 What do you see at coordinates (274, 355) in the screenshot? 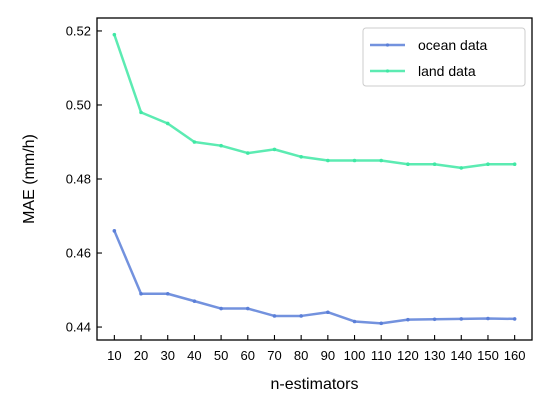
I see `x-tick-label: 70` at bounding box center [274, 355].